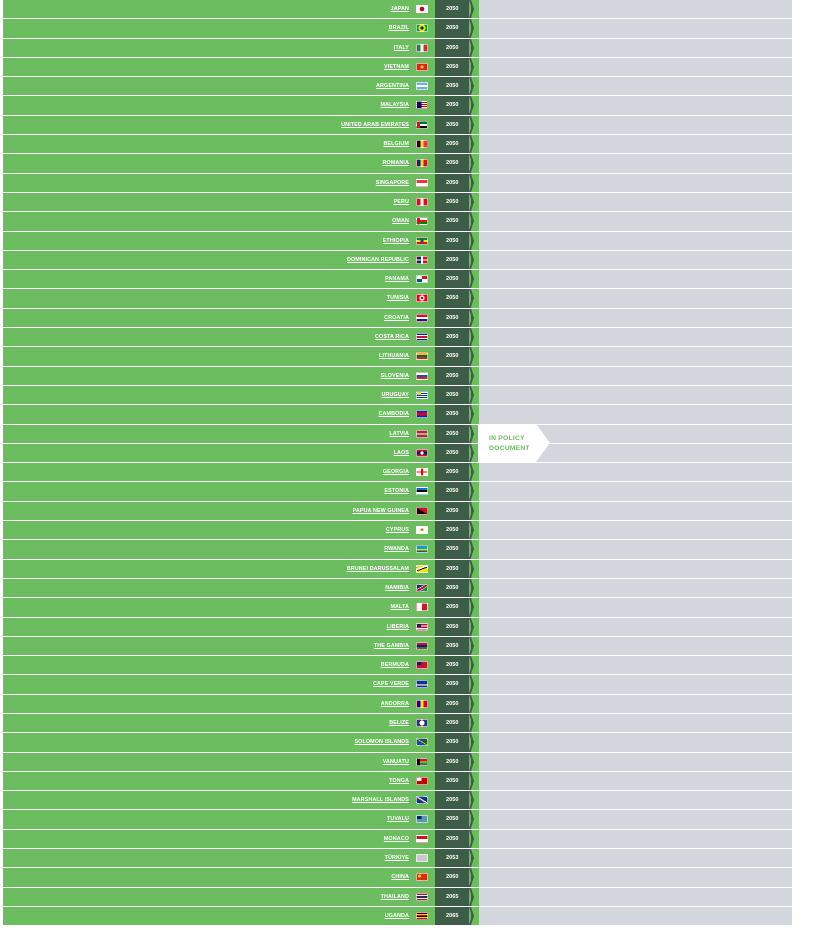 This screenshot has width=828, height=928. What do you see at coordinates (422, 703) in the screenshot?
I see `andorra-flag-icon` at bounding box center [422, 703].